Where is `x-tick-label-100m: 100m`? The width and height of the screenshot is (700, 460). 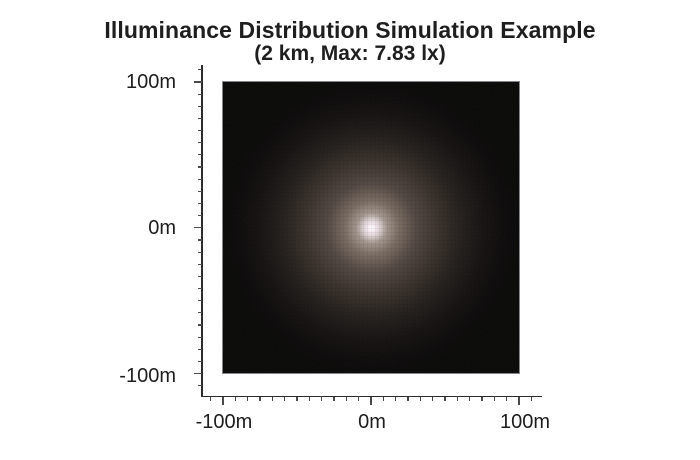 x-tick-label-100m: 100m is located at coordinates (525, 422).